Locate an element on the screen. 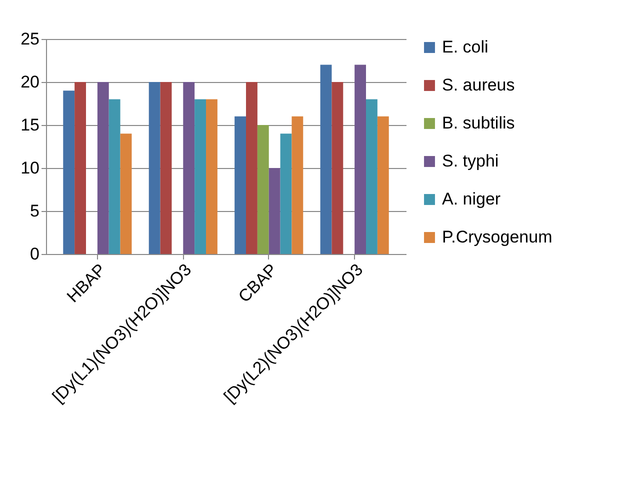 The image size is (619, 497). y-tick-label: 15 is located at coordinates (30, 125).